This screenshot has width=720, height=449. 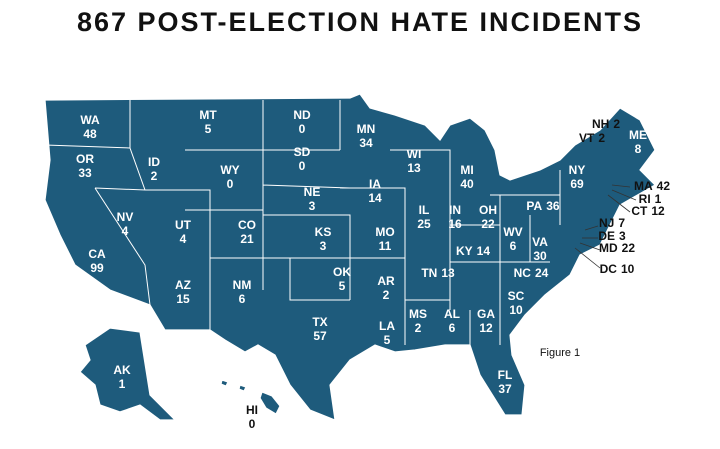 What do you see at coordinates (247, 239) in the screenshot?
I see `state-count: 21` at bounding box center [247, 239].